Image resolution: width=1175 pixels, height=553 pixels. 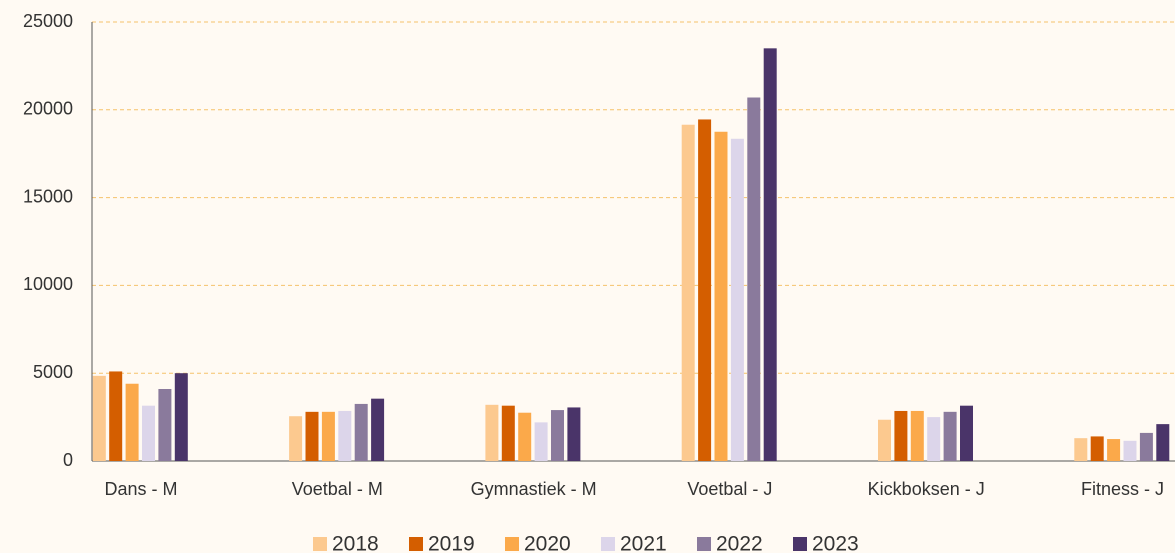 I want to click on y-tick-label: 5000, so click(x=53, y=372).